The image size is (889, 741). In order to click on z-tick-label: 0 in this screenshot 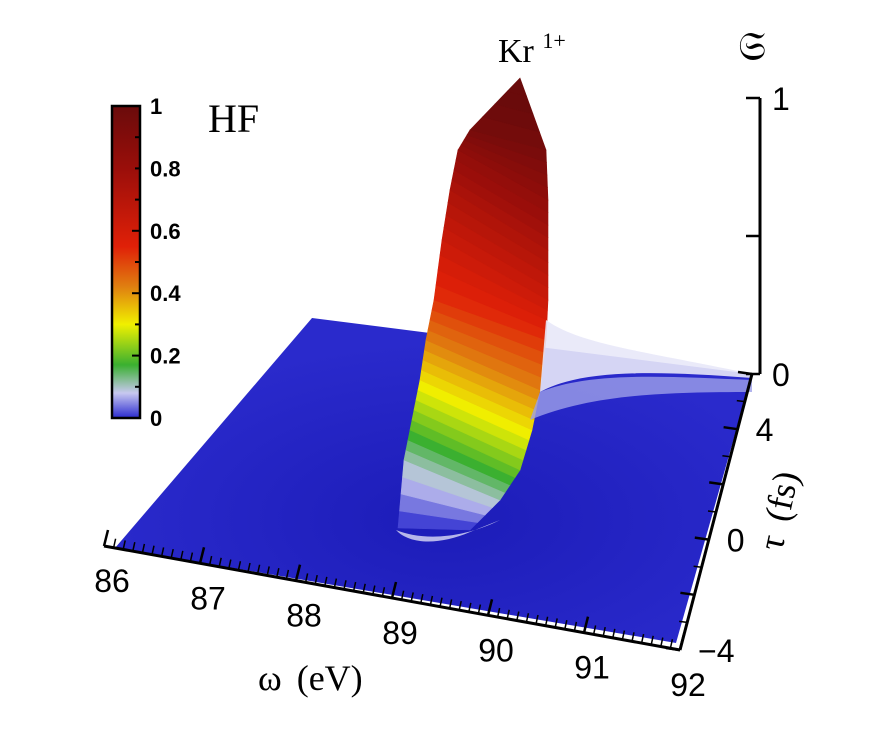, I will do `click(781, 375)`.